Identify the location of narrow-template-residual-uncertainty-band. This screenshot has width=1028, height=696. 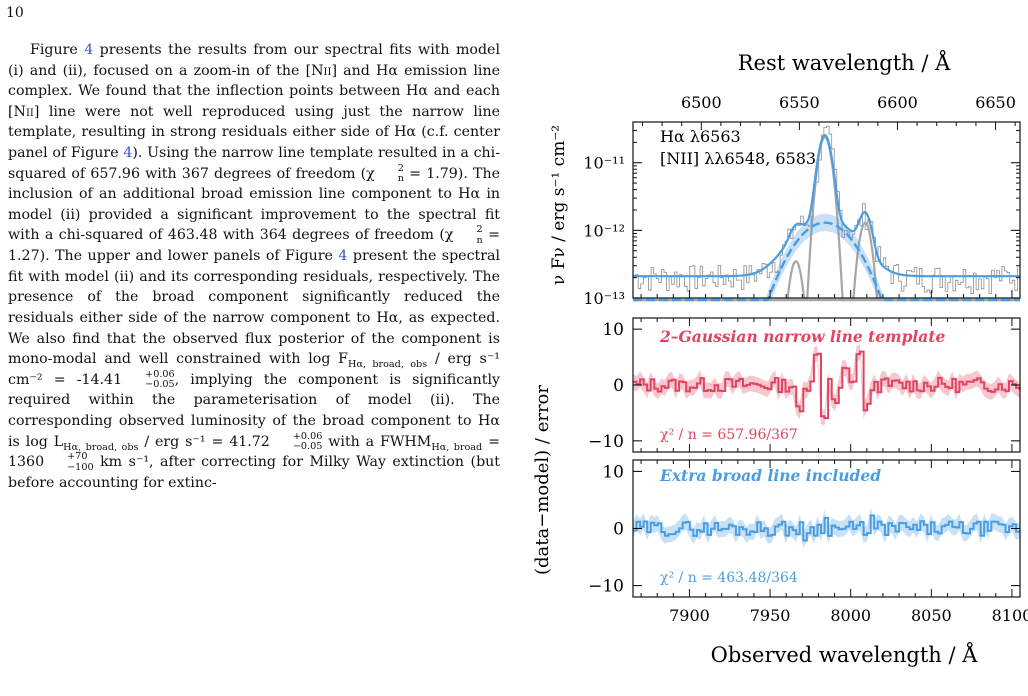
(826, 384).